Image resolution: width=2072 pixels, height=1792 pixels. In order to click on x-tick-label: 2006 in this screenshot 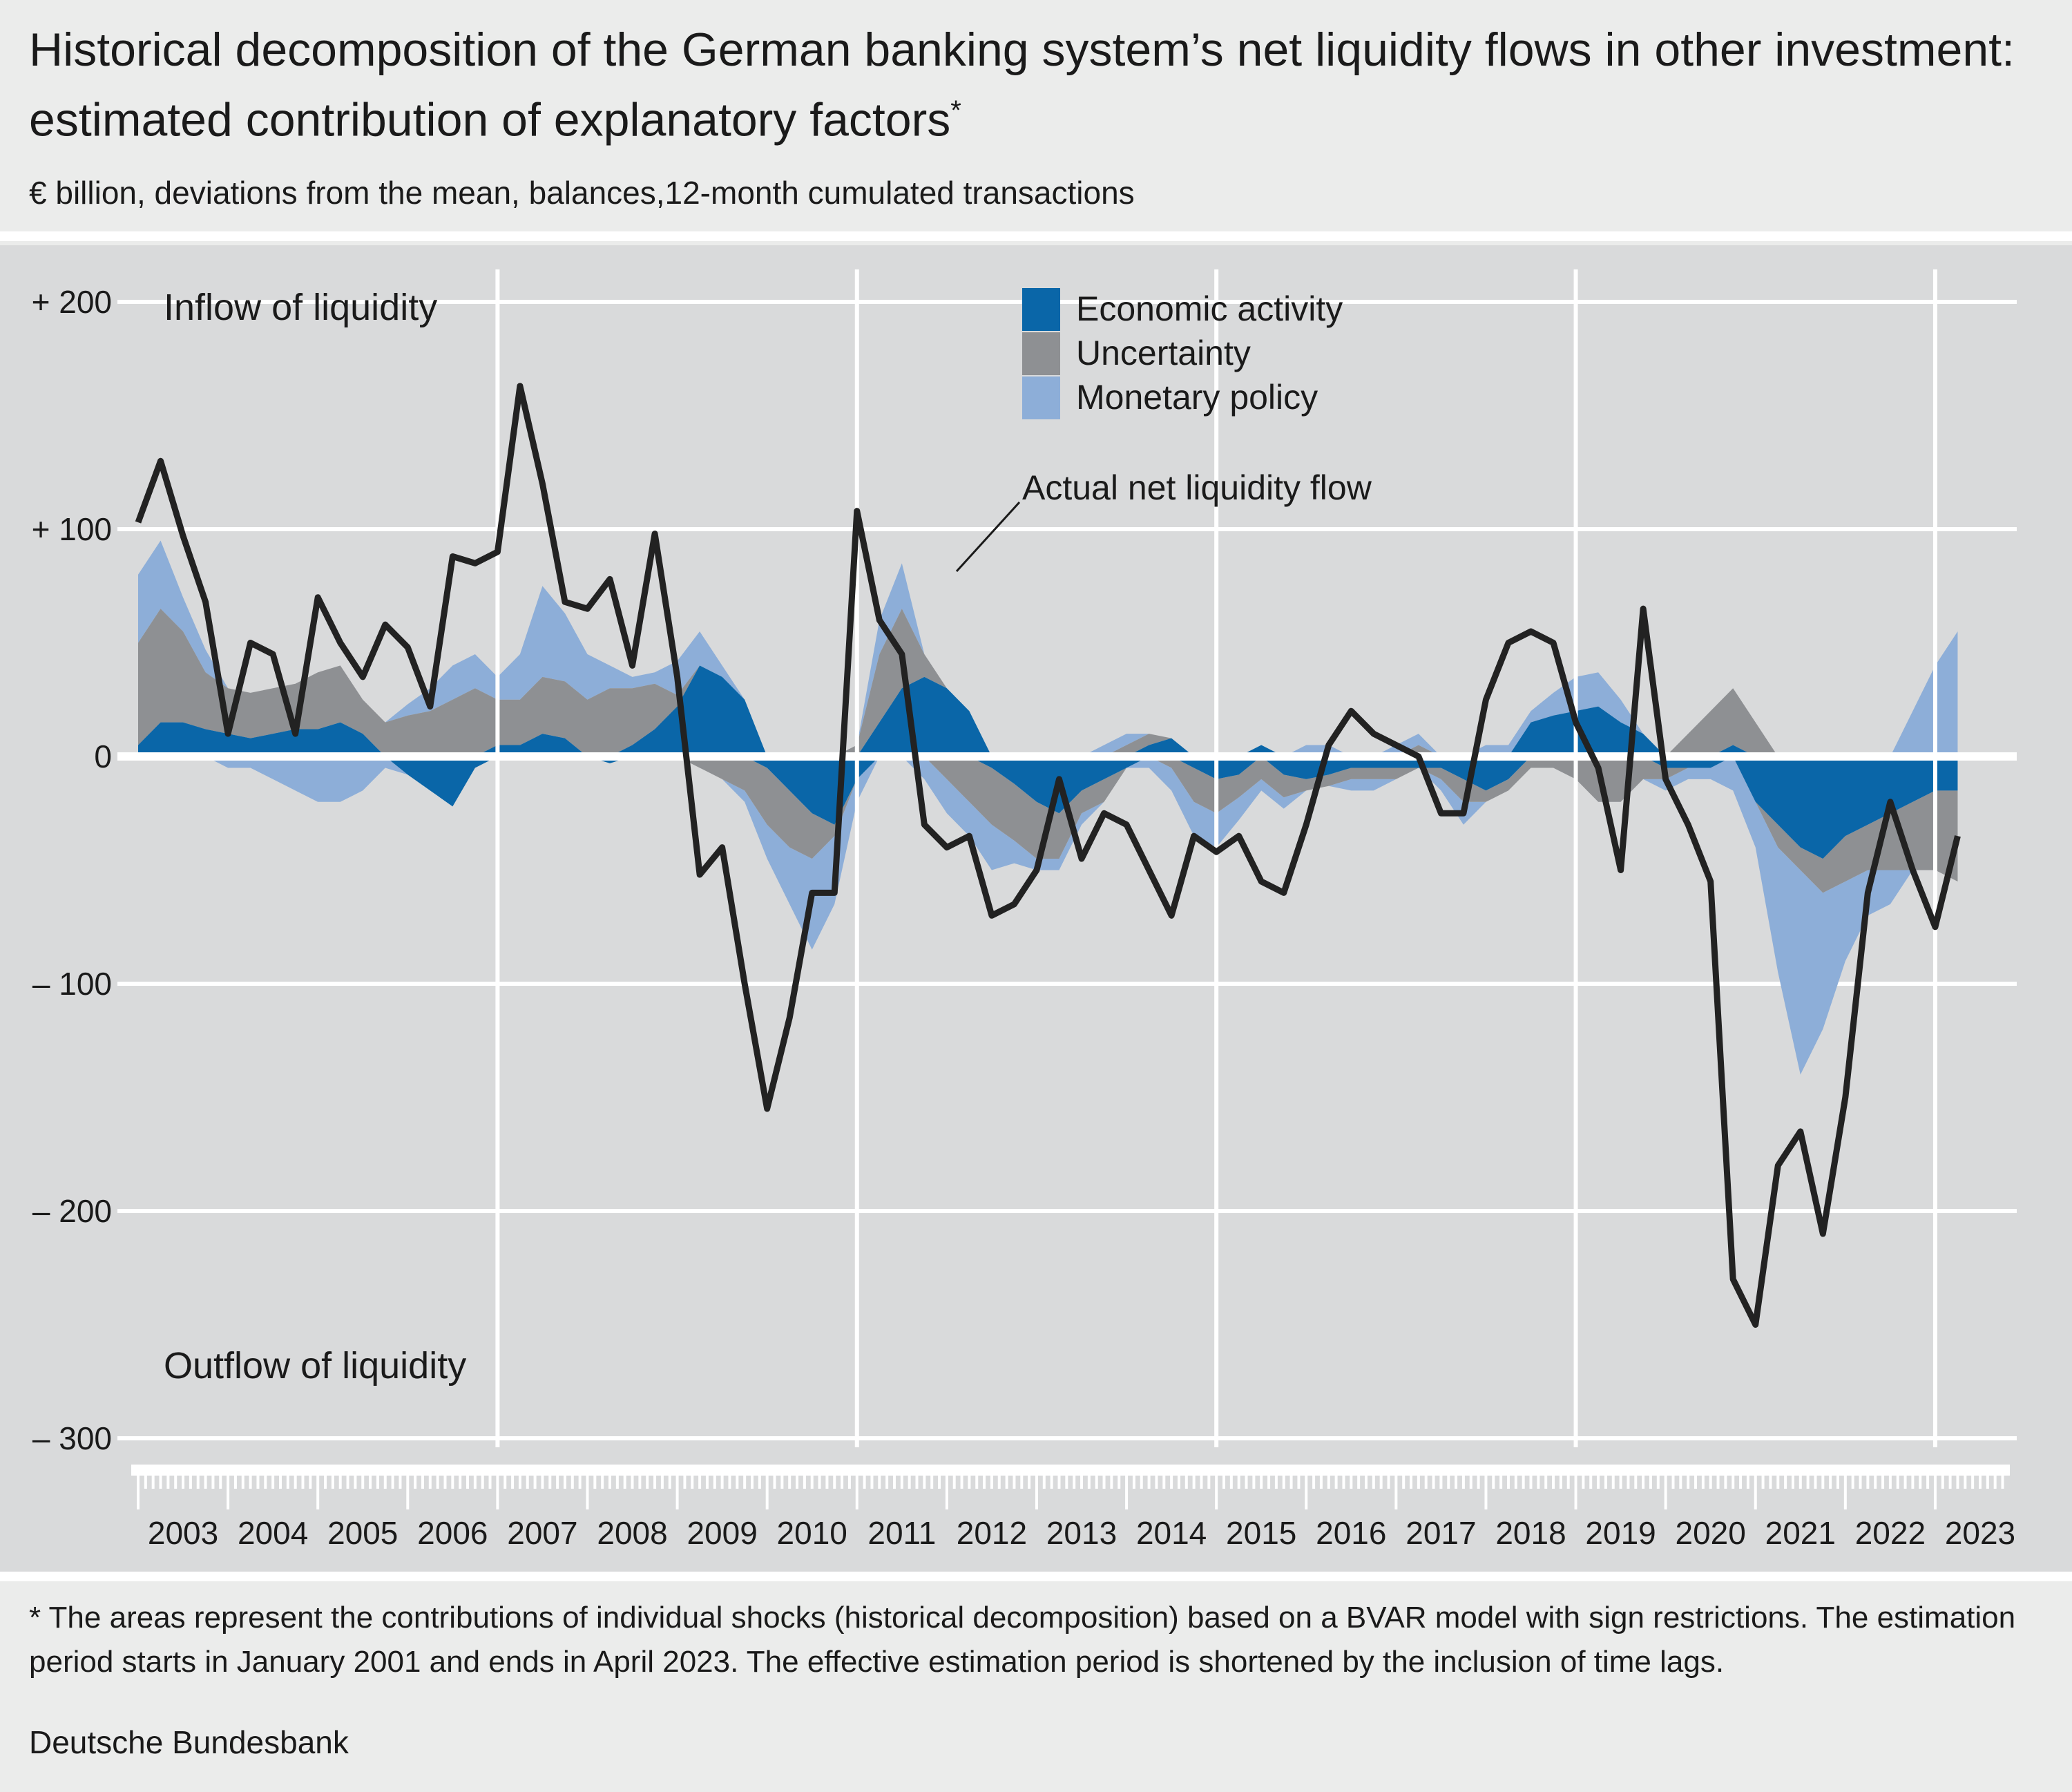, I will do `click(452, 1533)`.